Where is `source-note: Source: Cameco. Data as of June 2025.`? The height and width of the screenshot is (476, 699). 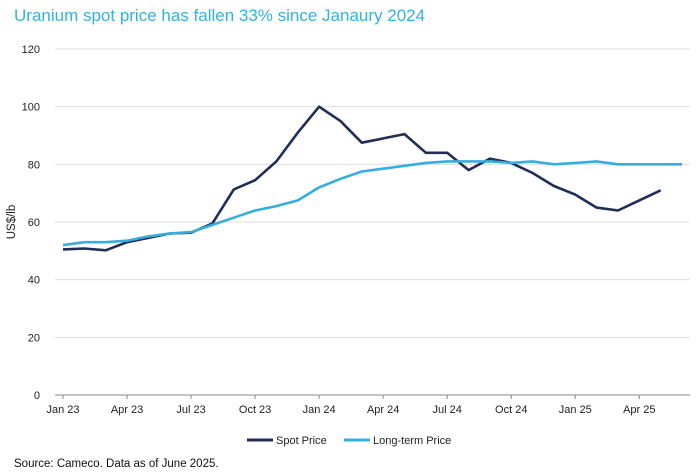 source-note: Source: Cameco. Data as of June 2025. is located at coordinates (116, 464).